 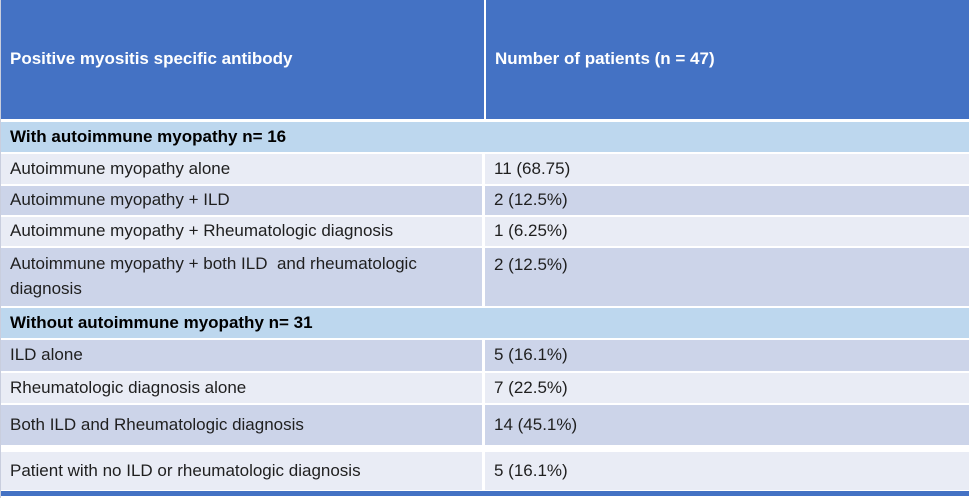 I want to click on table-row: Rheumatologic diagnosis alone 7 (22.5%), so click(x=485, y=388).